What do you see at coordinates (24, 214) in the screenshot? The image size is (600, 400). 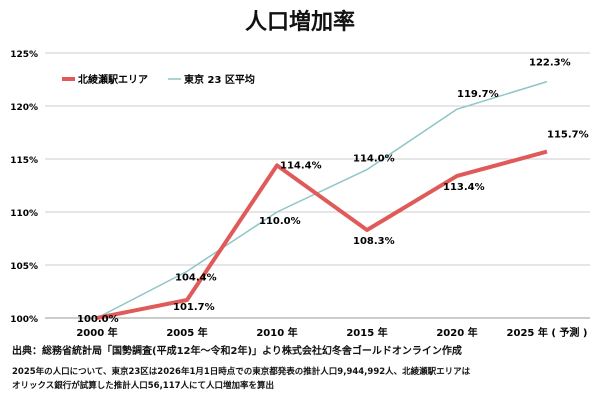 I see `y-tick-label: 110%` at bounding box center [24, 214].